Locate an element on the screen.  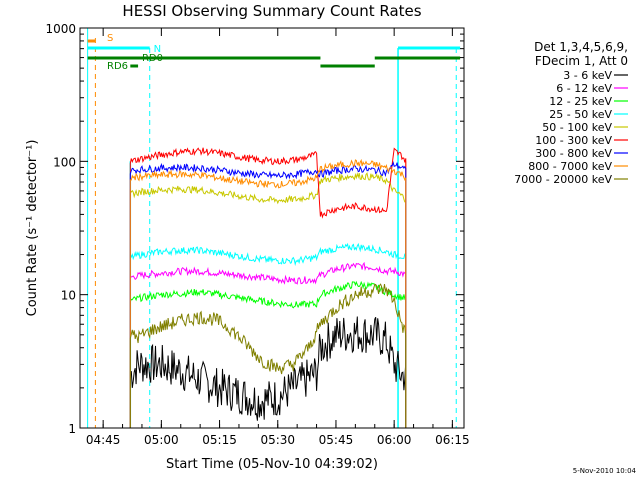
x-tick-label: 05:00 is located at coordinates (161, 440).